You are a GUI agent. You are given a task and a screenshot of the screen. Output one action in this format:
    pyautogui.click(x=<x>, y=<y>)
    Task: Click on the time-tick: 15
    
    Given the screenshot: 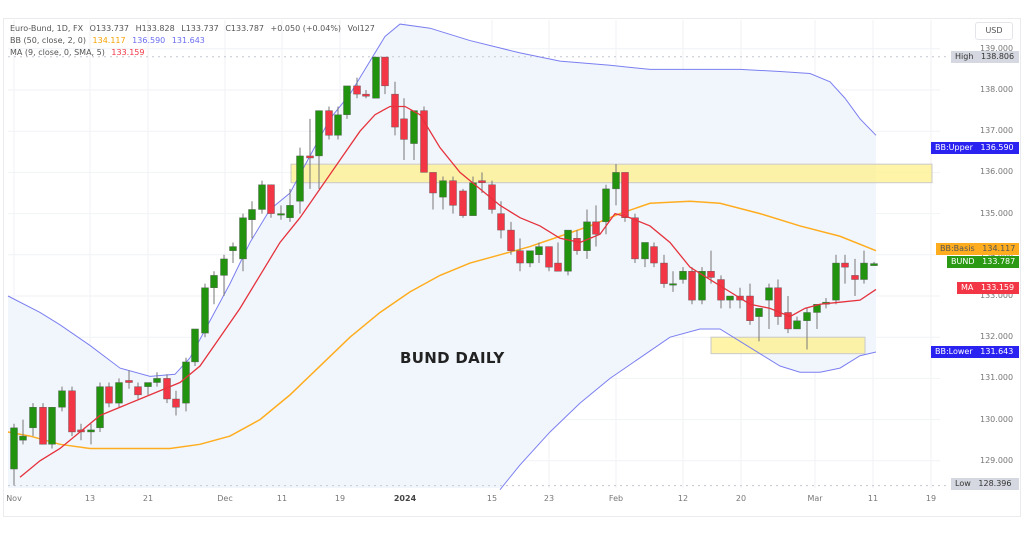 What is the action you would take?
    pyautogui.click(x=492, y=498)
    